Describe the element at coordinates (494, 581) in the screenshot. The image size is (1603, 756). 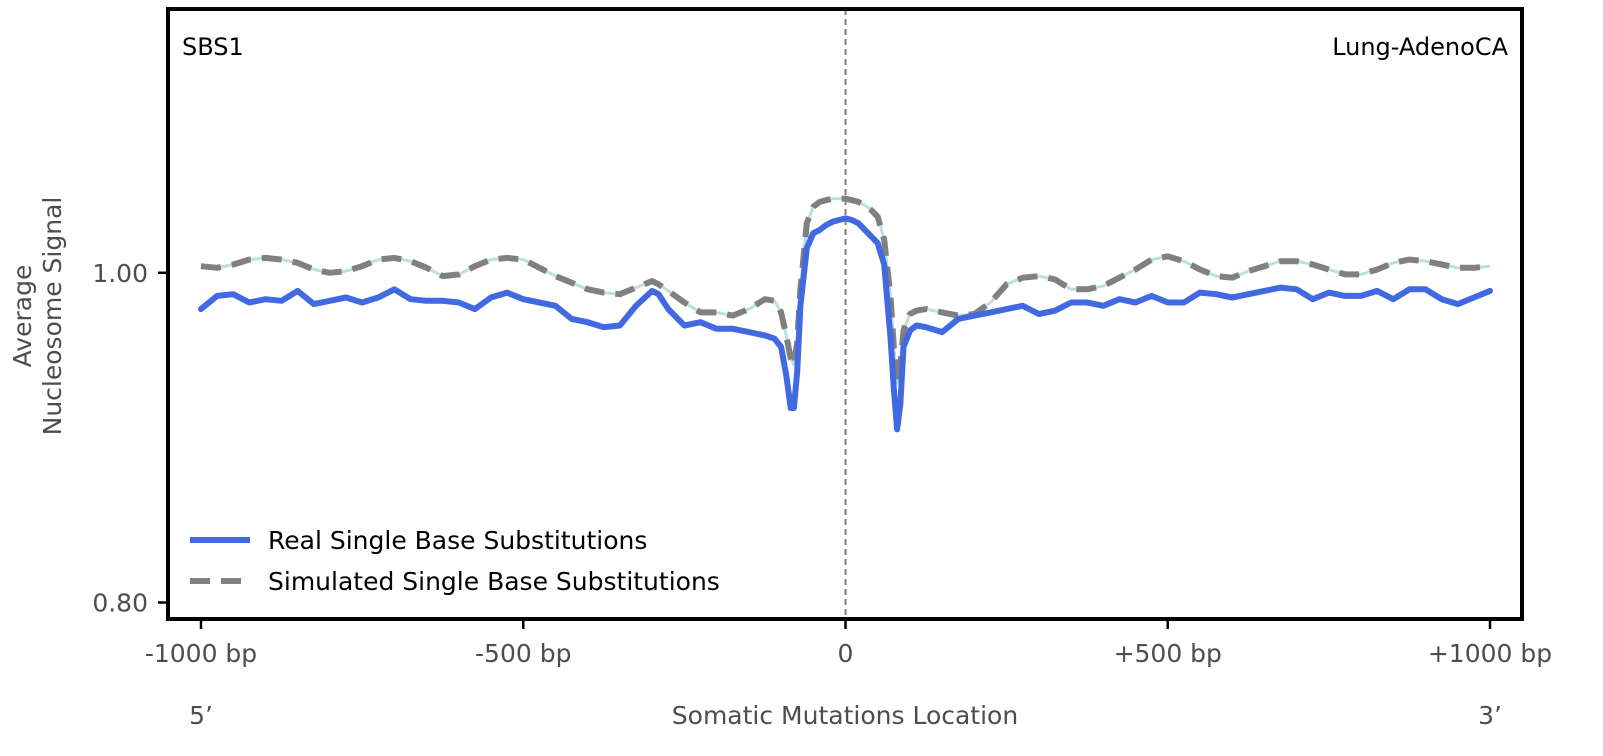
I see `legend-label-1: Simulated Single Base Substitutions` at that location.